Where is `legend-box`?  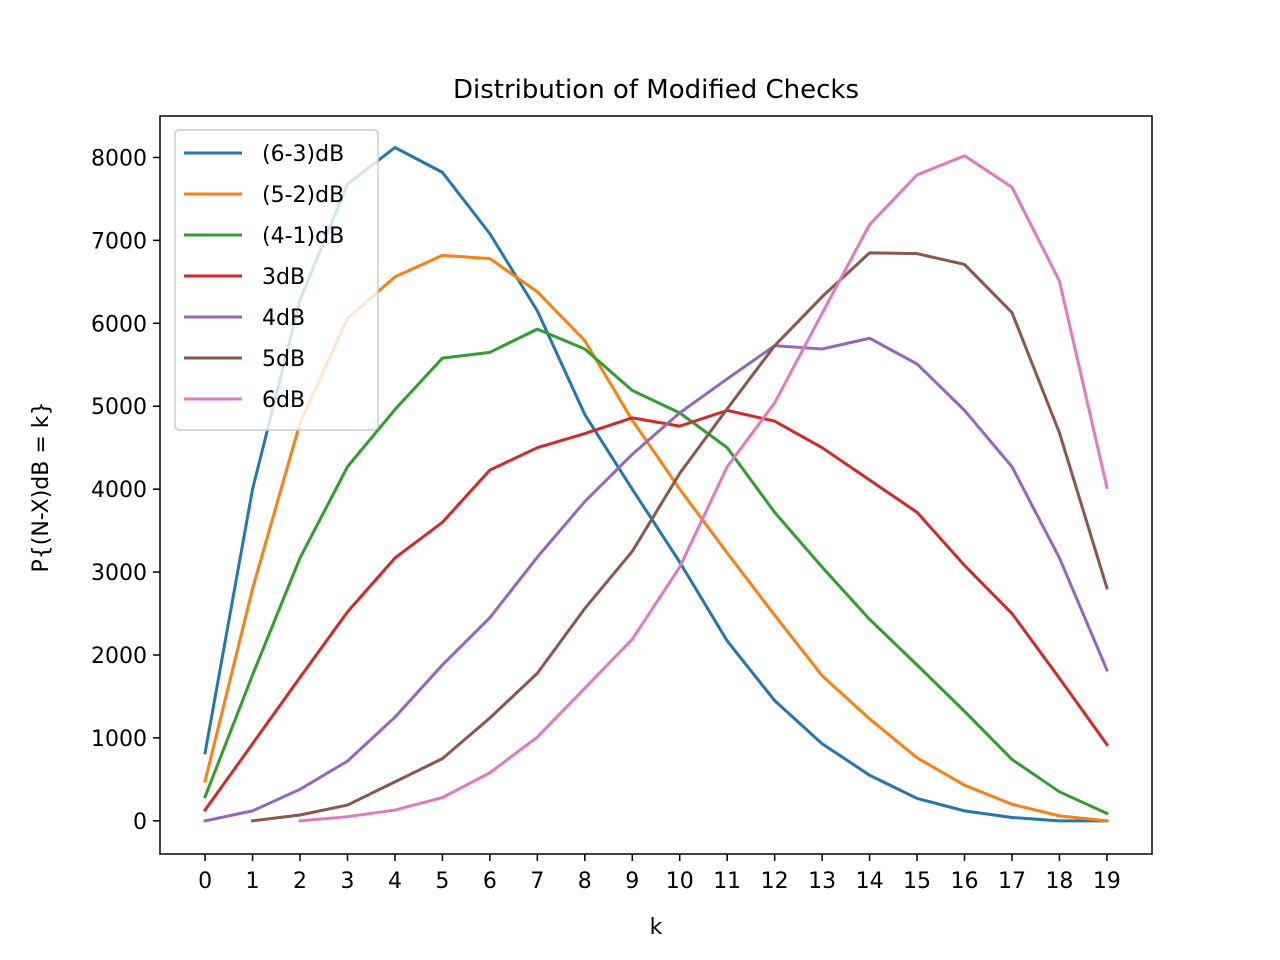 legend-box is located at coordinates (276, 280).